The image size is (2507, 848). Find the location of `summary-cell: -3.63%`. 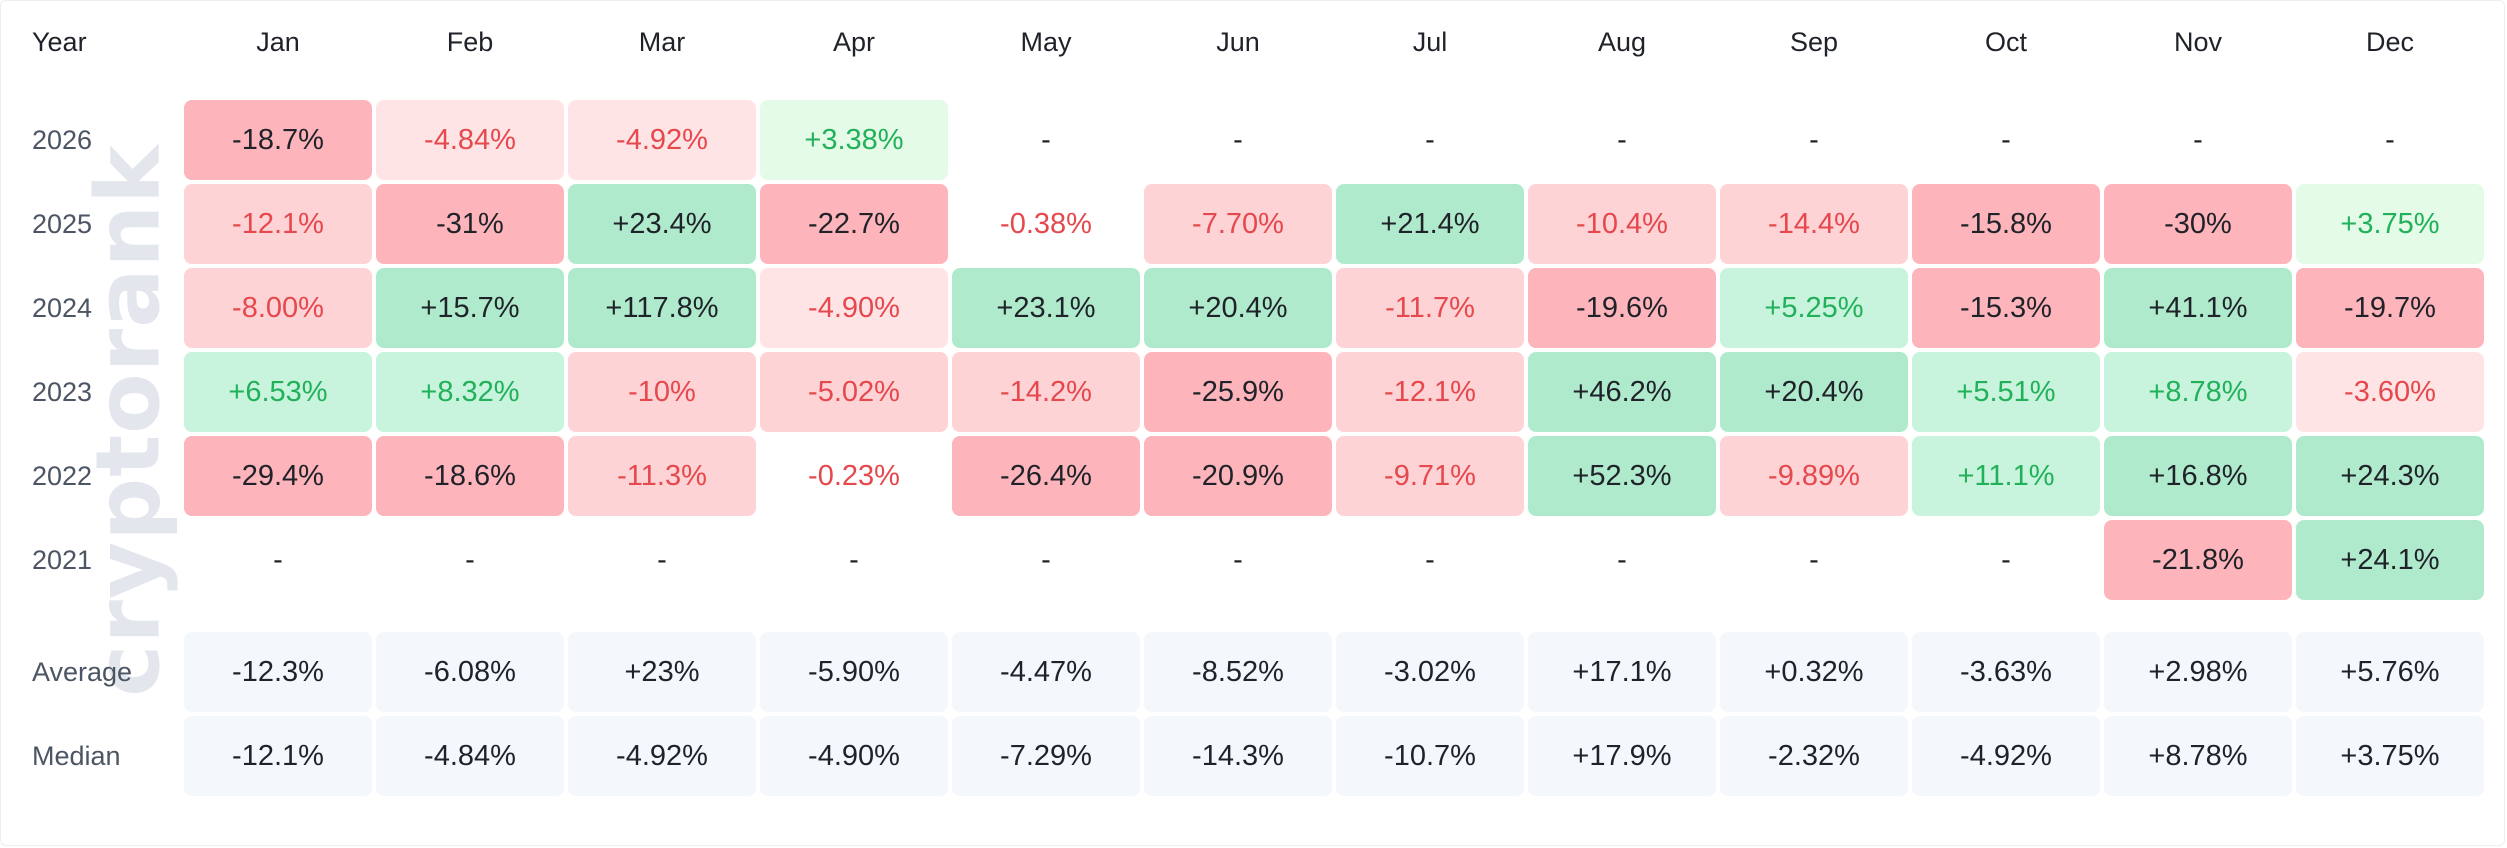

summary-cell: -3.63% is located at coordinates (2006, 672).